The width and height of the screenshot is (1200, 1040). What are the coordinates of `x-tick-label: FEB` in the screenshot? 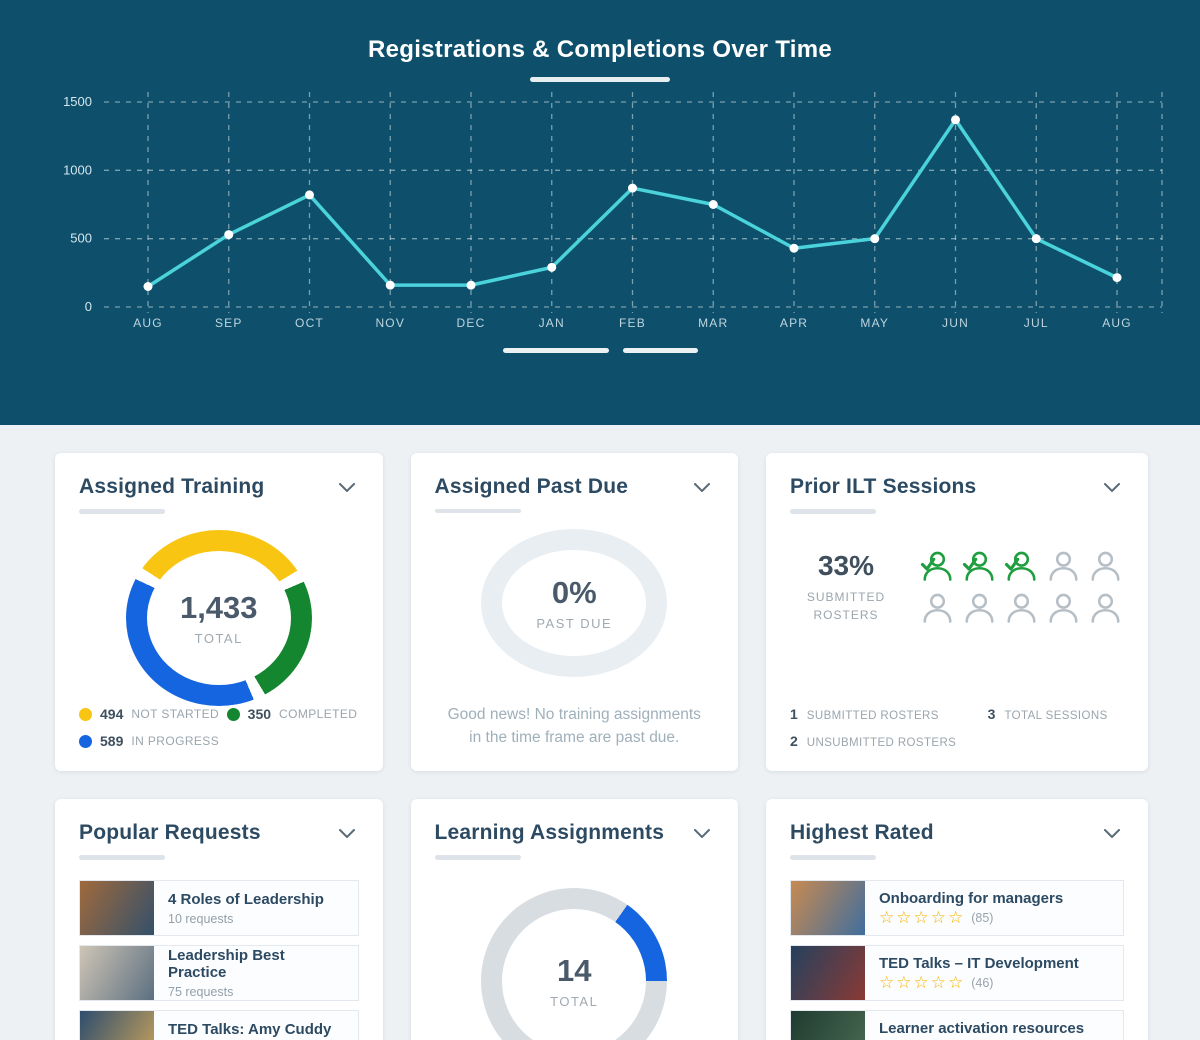 It's located at (632, 323).